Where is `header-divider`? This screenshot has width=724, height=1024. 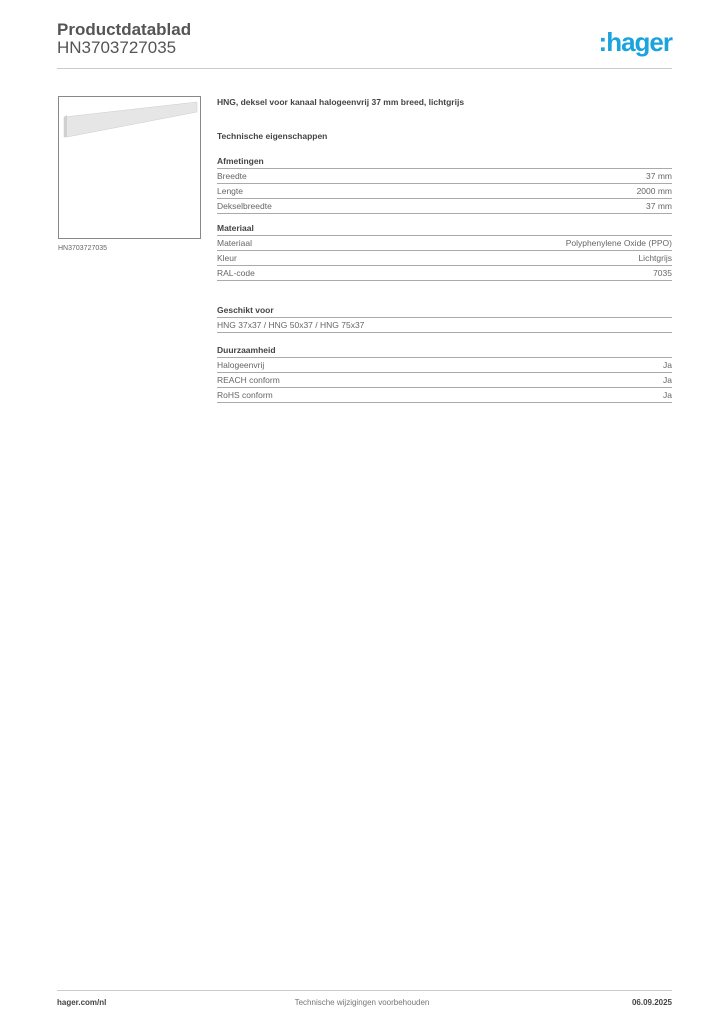 header-divider is located at coordinates (364, 68).